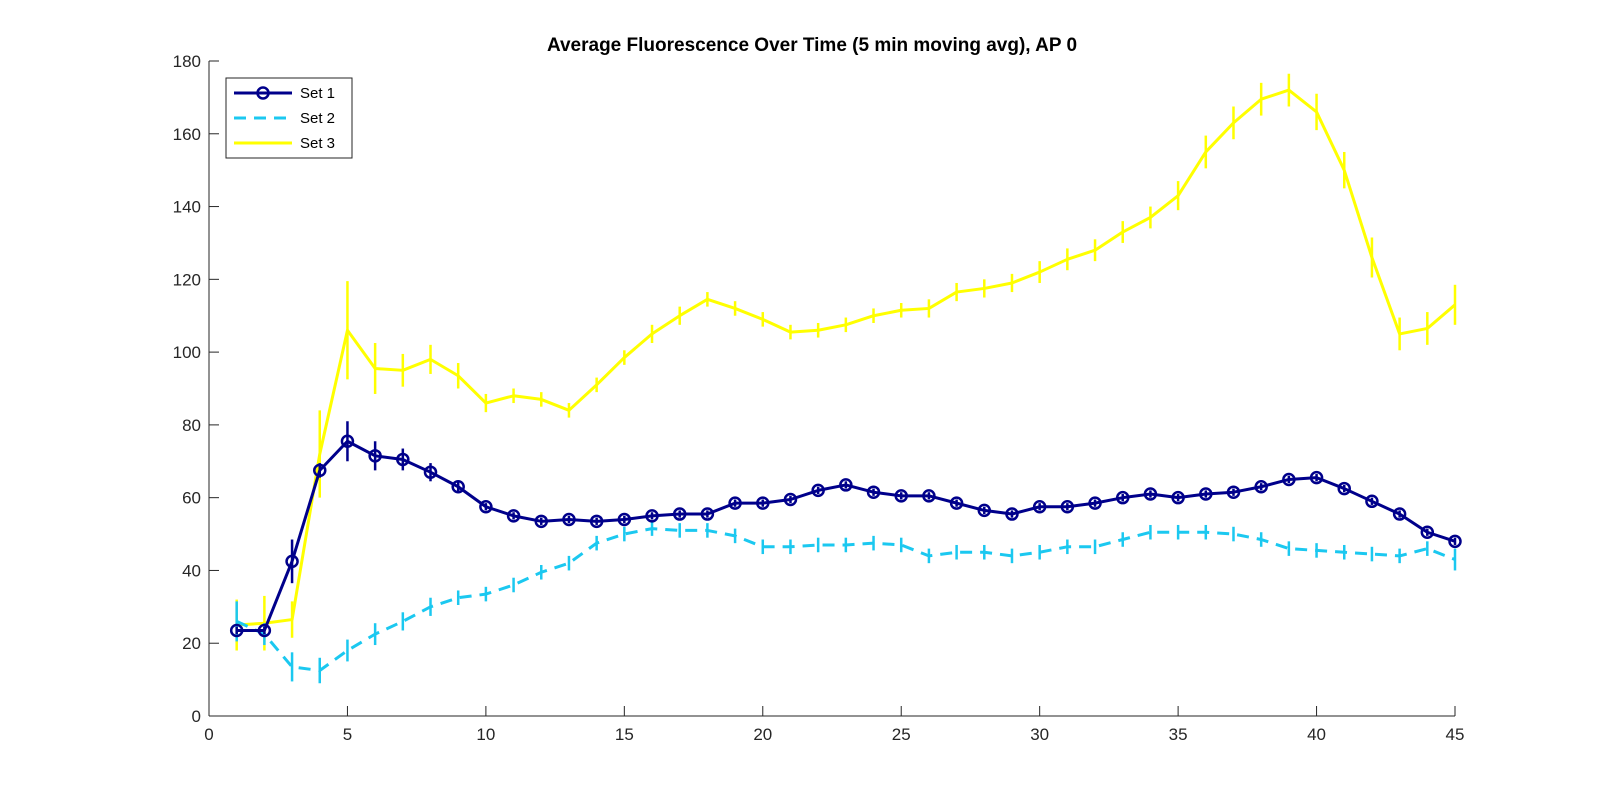 The height and width of the screenshot is (800, 1600). Describe the element at coordinates (1039, 734) in the screenshot. I see `x-tick-label: 30` at that location.